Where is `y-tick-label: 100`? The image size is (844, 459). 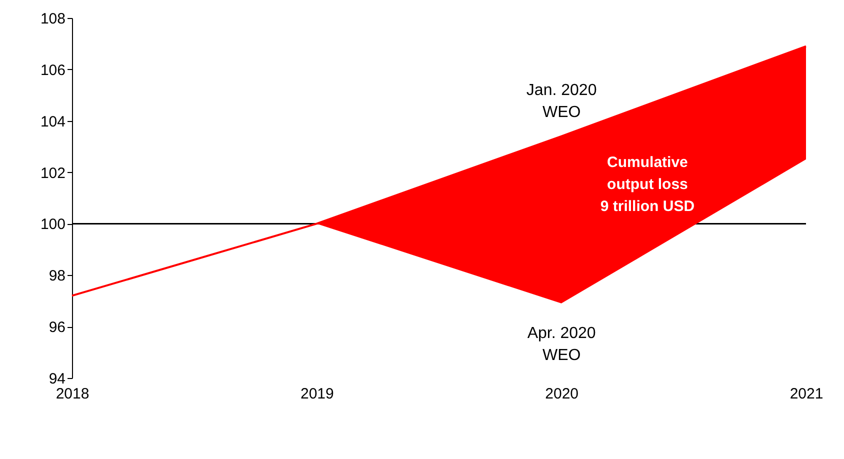
y-tick-label: 100 is located at coordinates (53, 225).